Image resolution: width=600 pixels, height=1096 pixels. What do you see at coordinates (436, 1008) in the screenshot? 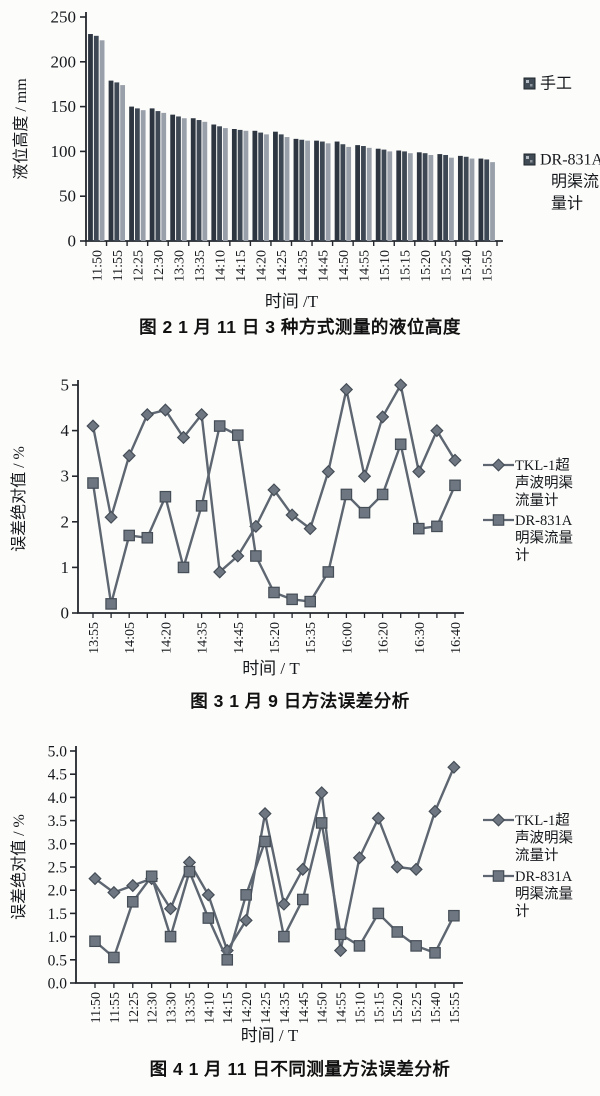
I see `x-tick-label: 15:40` at bounding box center [436, 1008].